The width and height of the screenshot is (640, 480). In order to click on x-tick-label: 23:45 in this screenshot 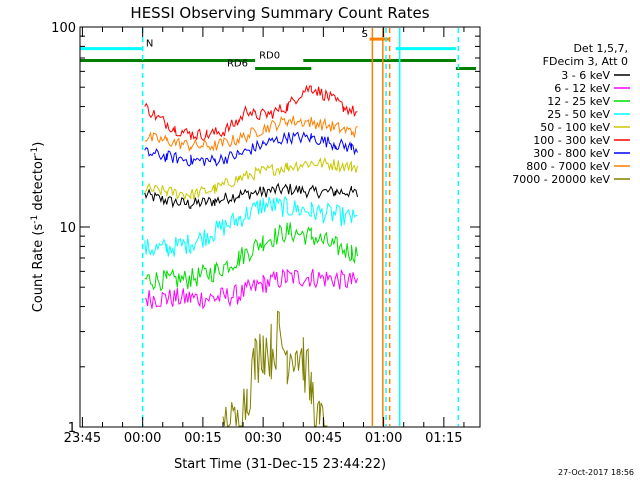, I will do `click(82, 438)`.